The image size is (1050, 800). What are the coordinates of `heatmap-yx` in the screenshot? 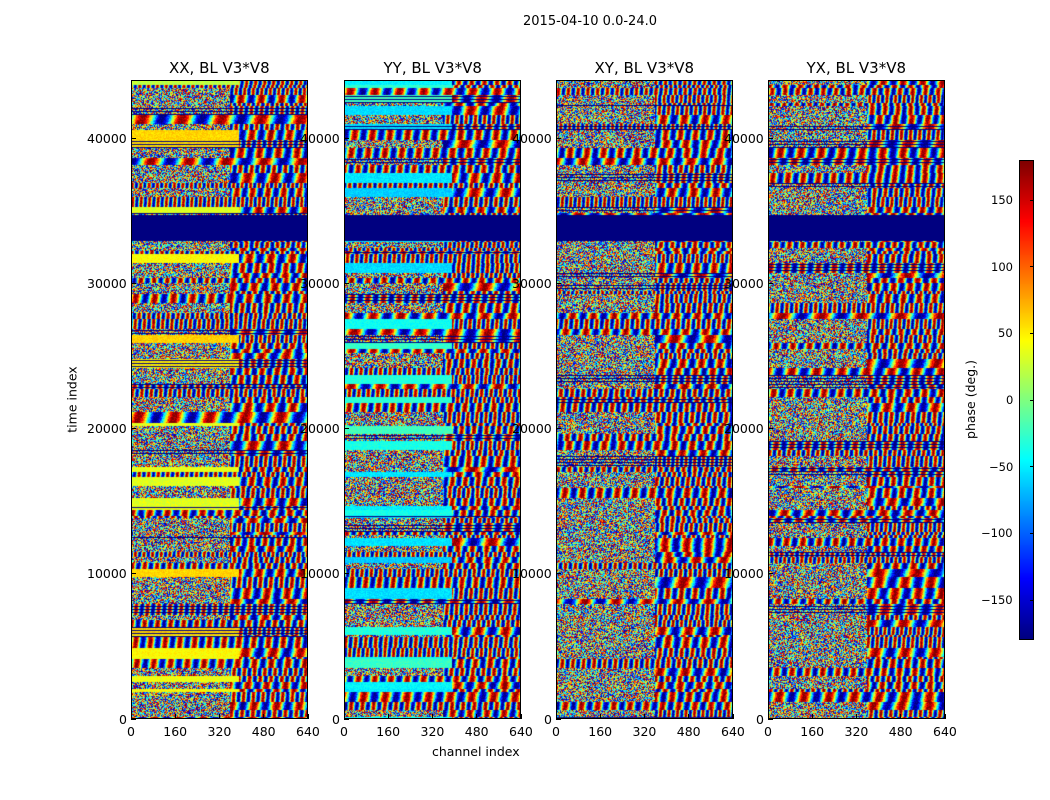 It's located at (856, 399).